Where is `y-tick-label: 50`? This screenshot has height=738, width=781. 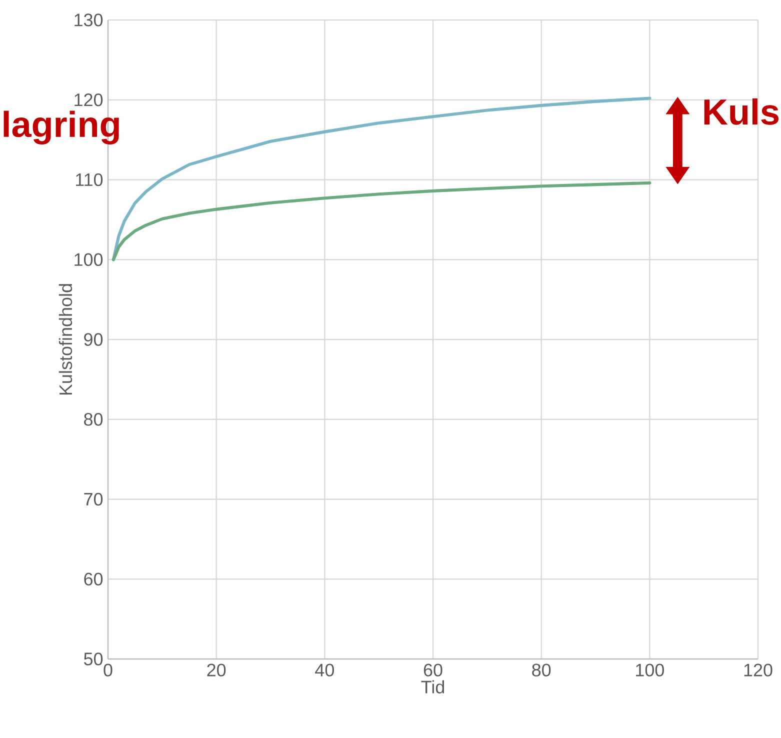
y-tick-label: 50 is located at coordinates (93, 659).